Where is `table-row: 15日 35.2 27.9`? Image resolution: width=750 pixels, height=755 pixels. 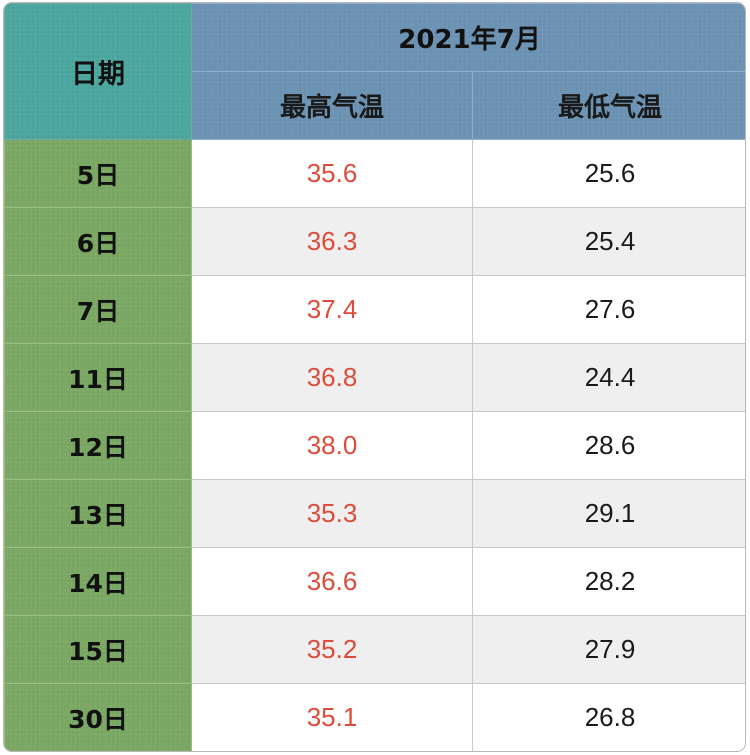 table-row: 15日 35.2 27.9 is located at coordinates (374, 649).